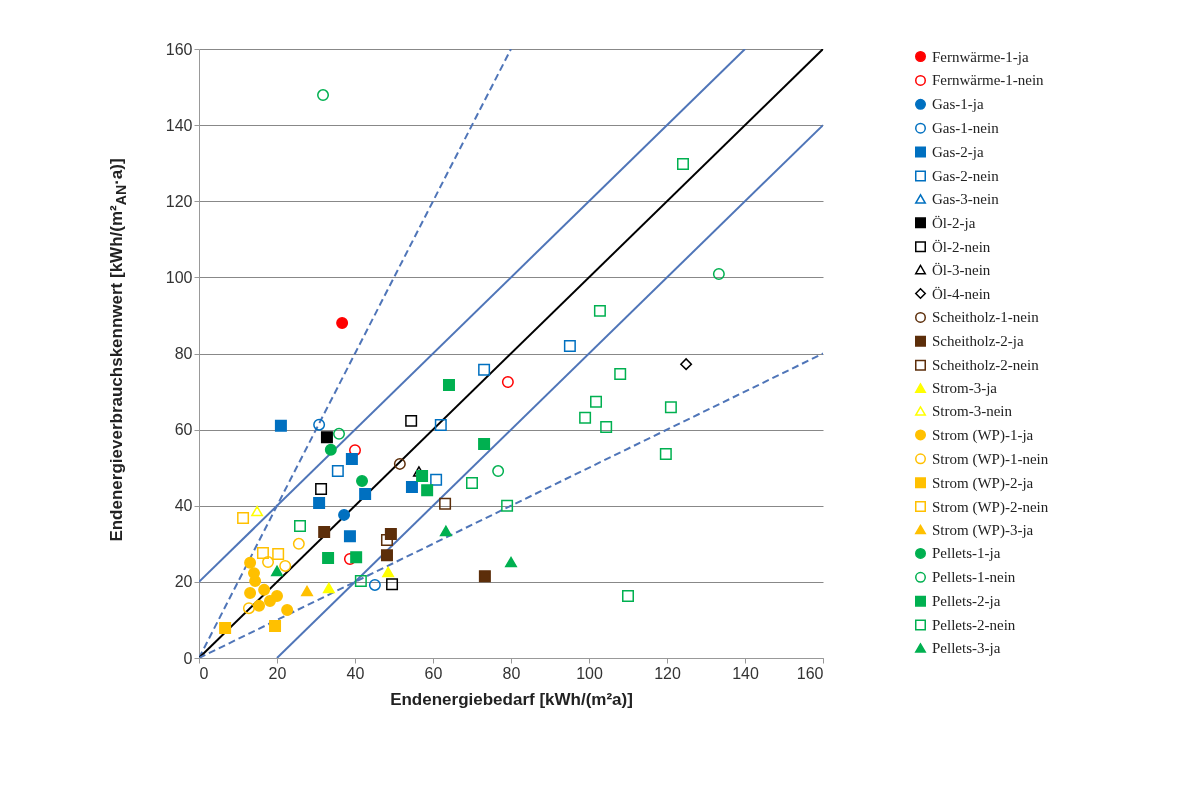 The height and width of the screenshot is (808, 1201). What do you see at coordinates (966, 198) in the screenshot?
I see `legend-label: Gas-3-nein` at bounding box center [966, 198].